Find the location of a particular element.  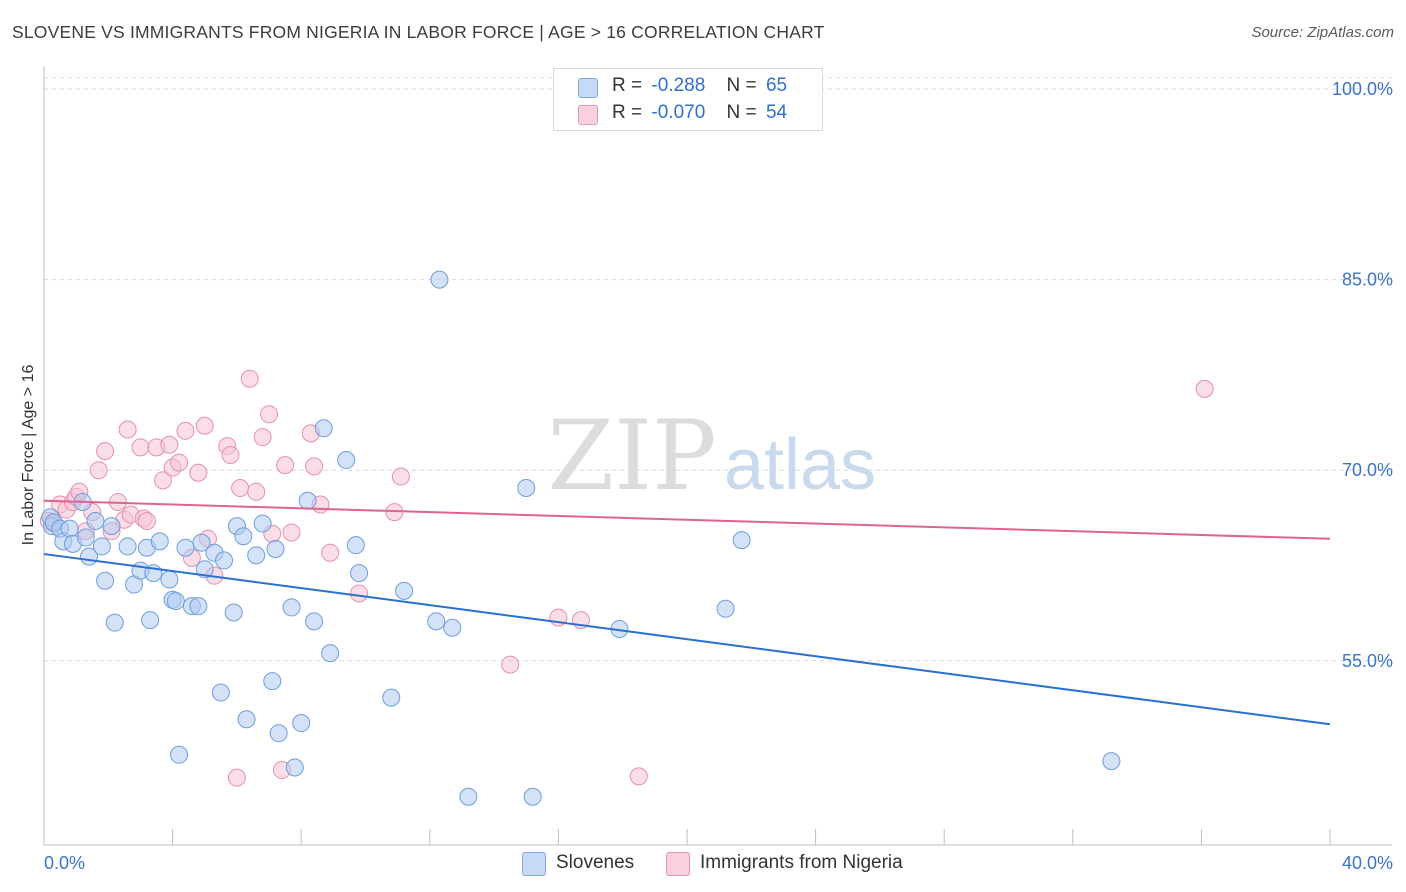

legend-n-label: N = is located at coordinates (741, 85).